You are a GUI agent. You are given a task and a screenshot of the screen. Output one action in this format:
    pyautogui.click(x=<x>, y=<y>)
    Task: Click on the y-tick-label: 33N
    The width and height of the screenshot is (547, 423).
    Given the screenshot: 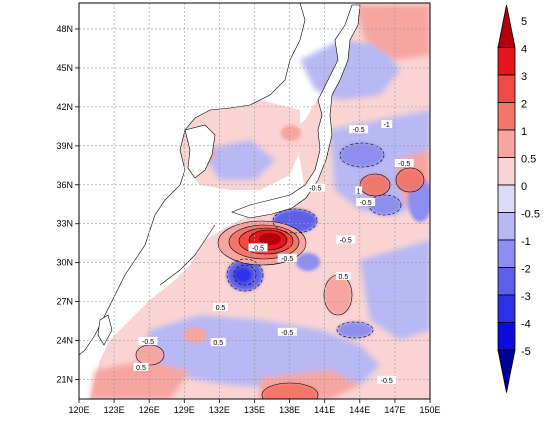 What is the action you would take?
    pyautogui.click(x=64, y=224)
    